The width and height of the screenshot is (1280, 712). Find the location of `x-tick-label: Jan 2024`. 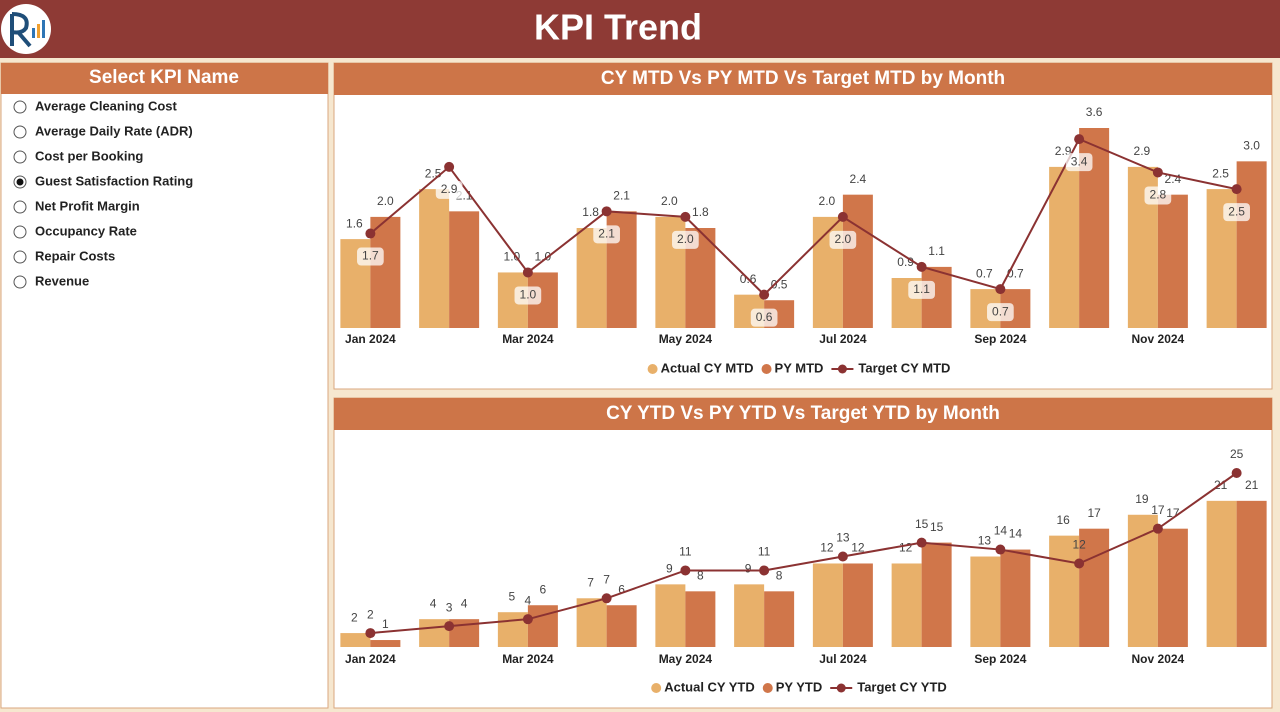

x-tick-label: Jan 2024 is located at coordinates (370, 339).